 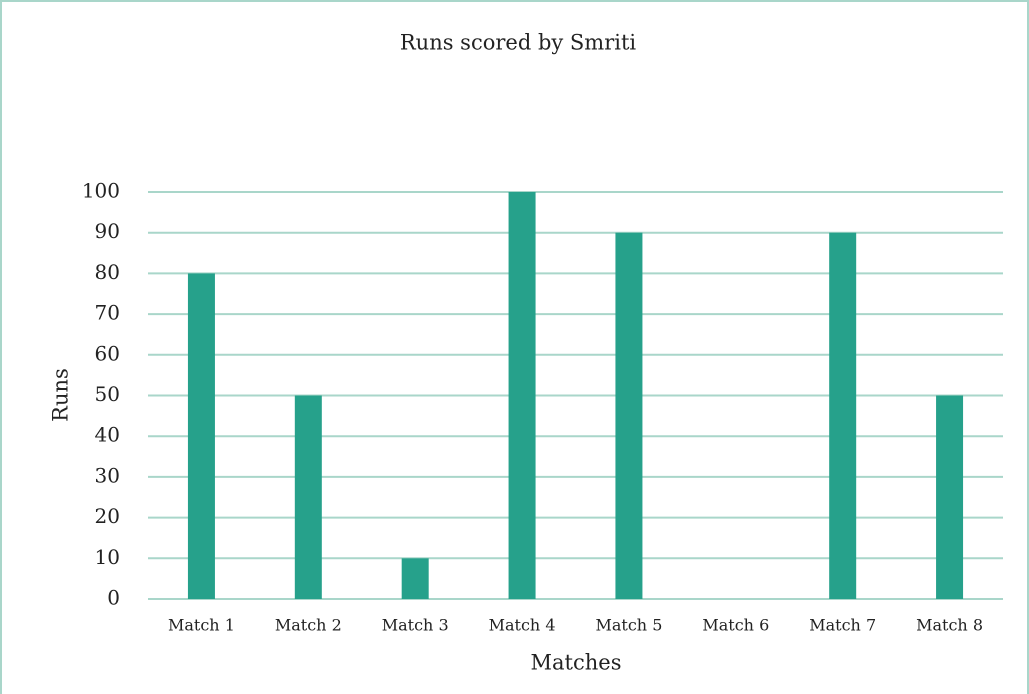 What do you see at coordinates (113, 598) in the screenshot?
I see `y-tick-label: 0` at bounding box center [113, 598].